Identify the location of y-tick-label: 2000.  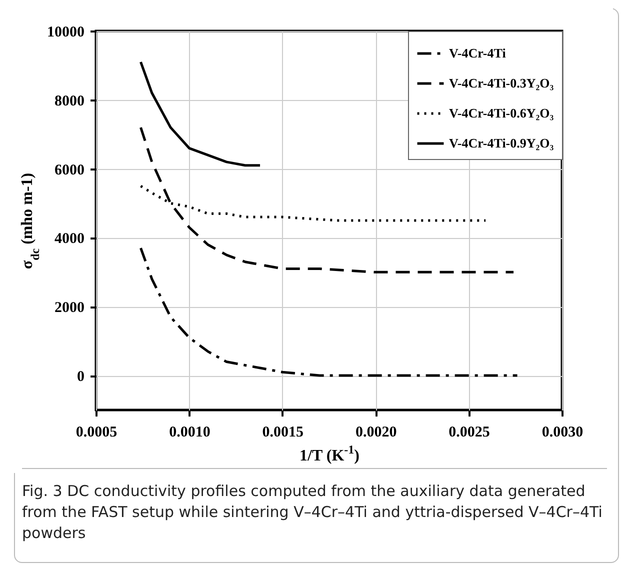
(69, 308).